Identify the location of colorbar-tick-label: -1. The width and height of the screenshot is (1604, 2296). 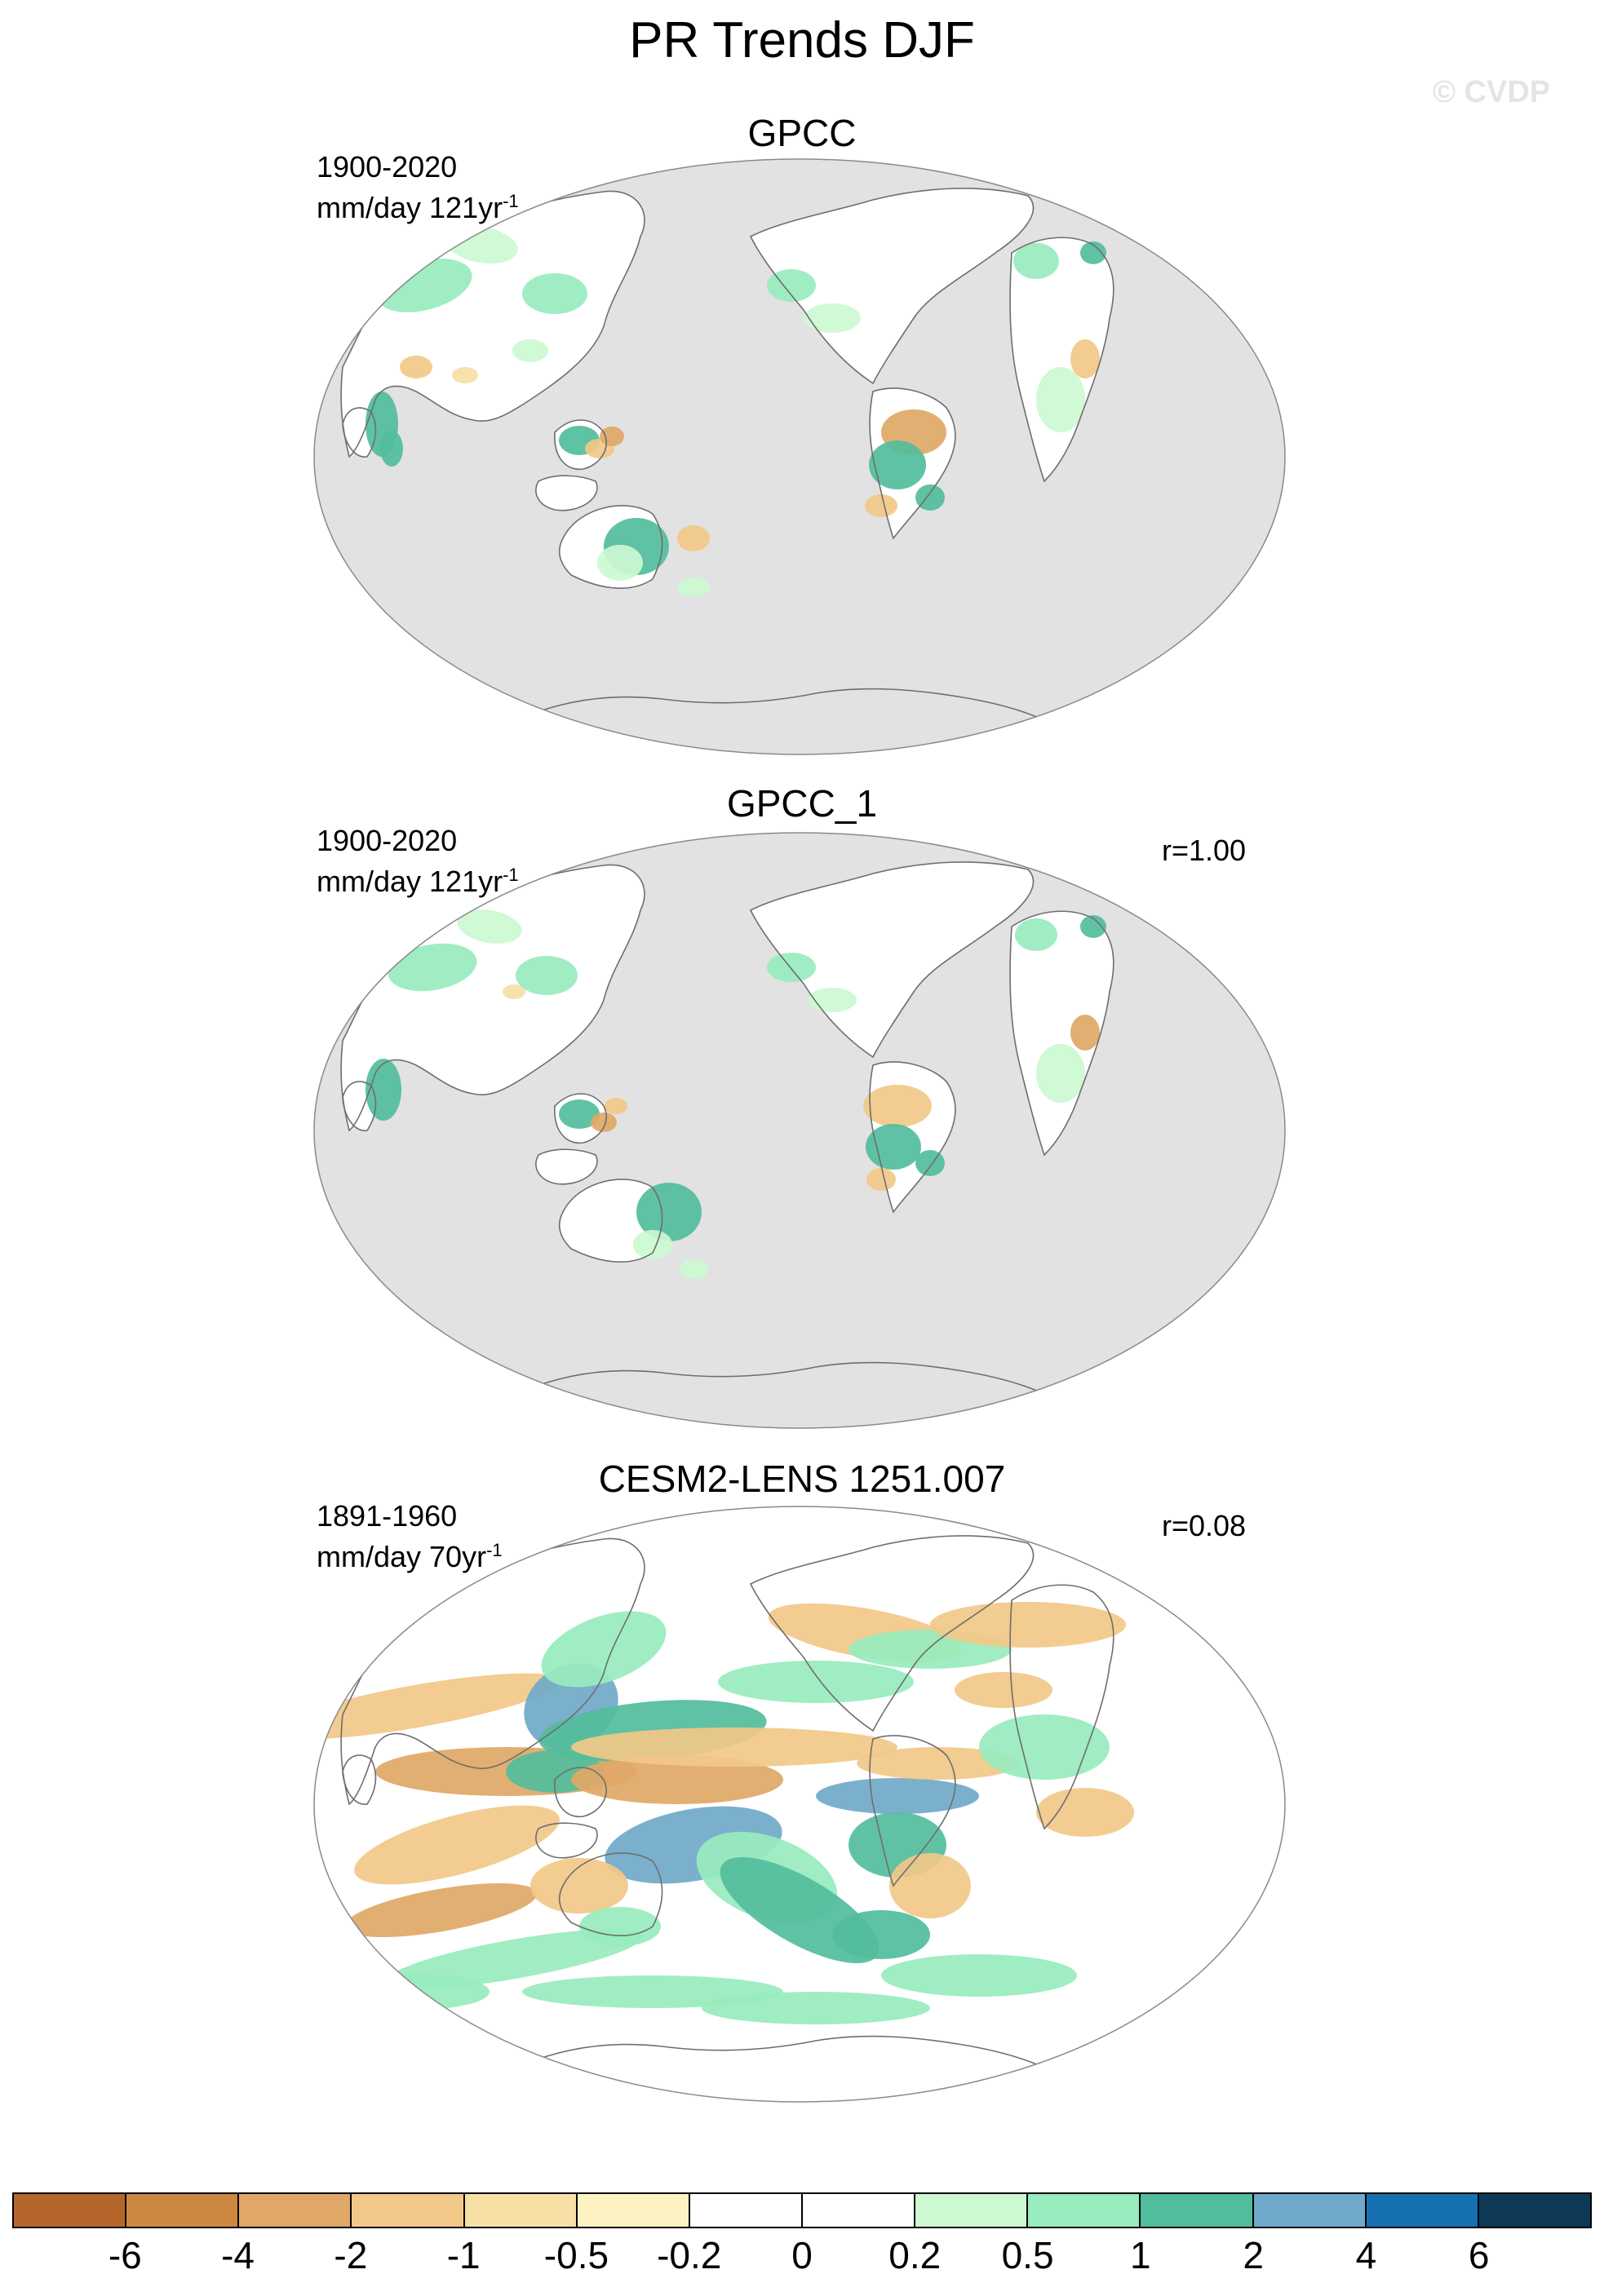
(463, 2255).